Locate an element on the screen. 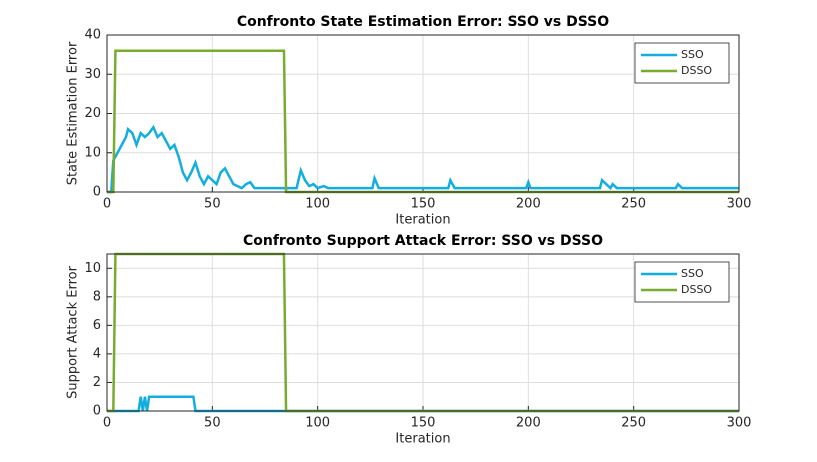 This screenshot has height=462, width=817. y-tick-label: 4 is located at coordinates (97, 353).